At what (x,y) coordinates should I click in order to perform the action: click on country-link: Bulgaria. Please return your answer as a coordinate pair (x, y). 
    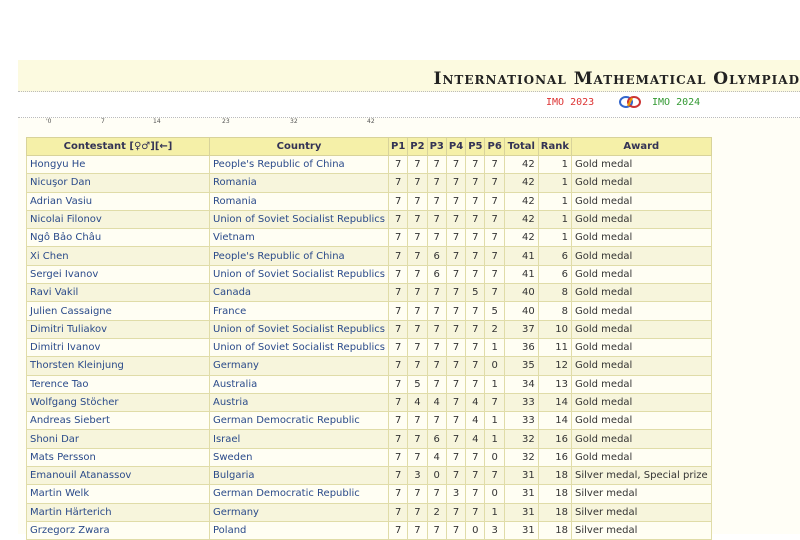
    Looking at the image, I should click on (299, 476).